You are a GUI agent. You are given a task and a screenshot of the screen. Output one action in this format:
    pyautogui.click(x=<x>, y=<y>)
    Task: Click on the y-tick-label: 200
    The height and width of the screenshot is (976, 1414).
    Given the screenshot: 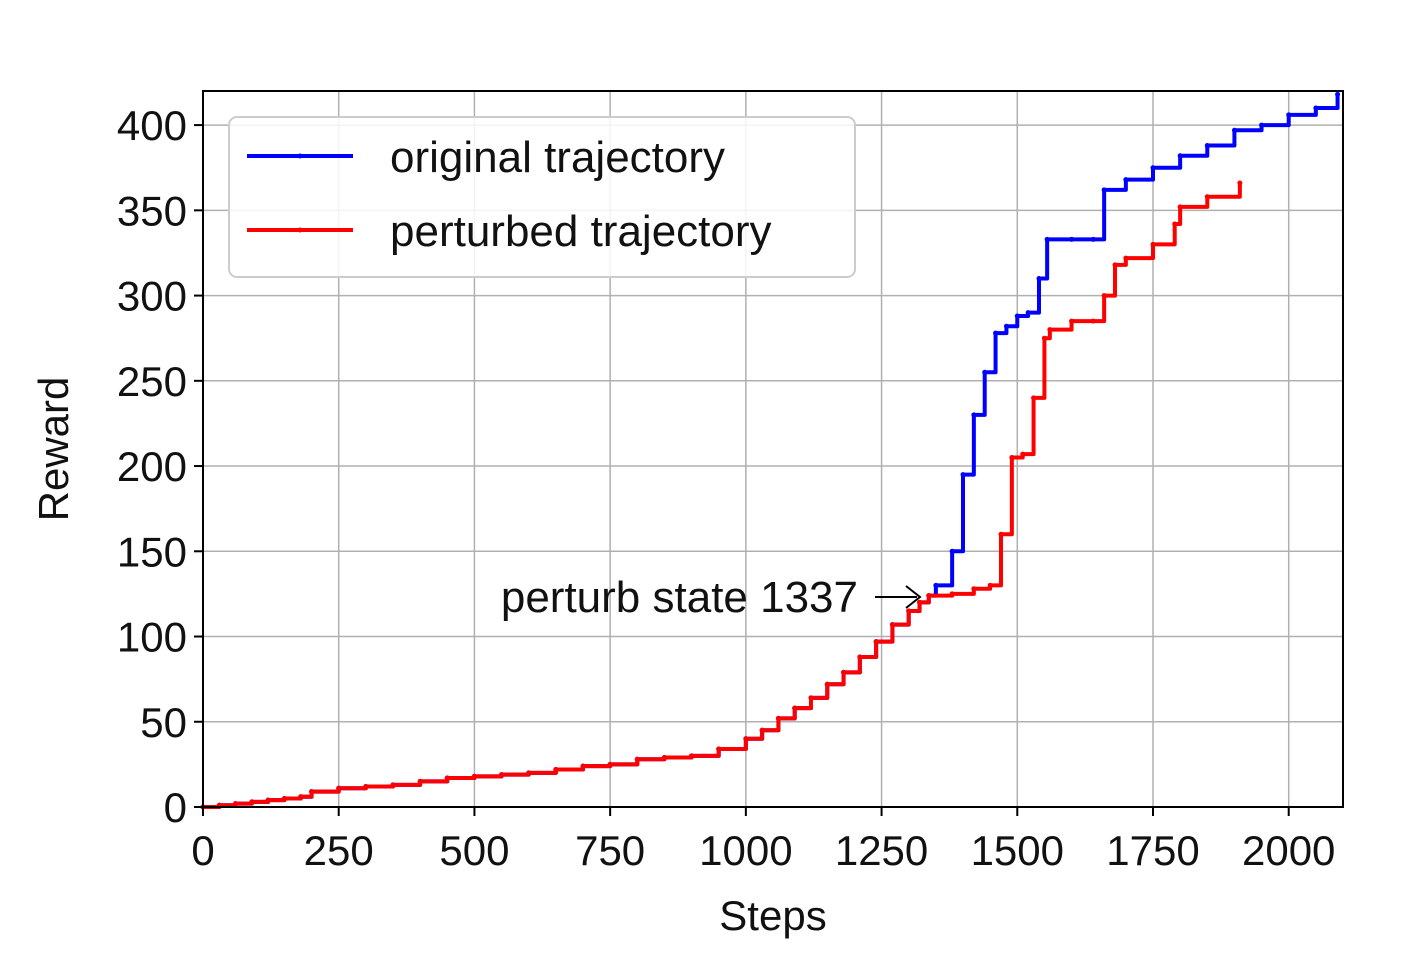 What is the action you would take?
    pyautogui.click(x=152, y=466)
    